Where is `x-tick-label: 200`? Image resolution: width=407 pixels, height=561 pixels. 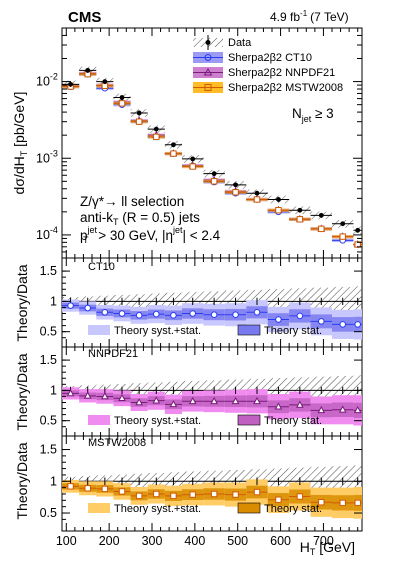
x-tick-label: 200 is located at coordinates (109, 541).